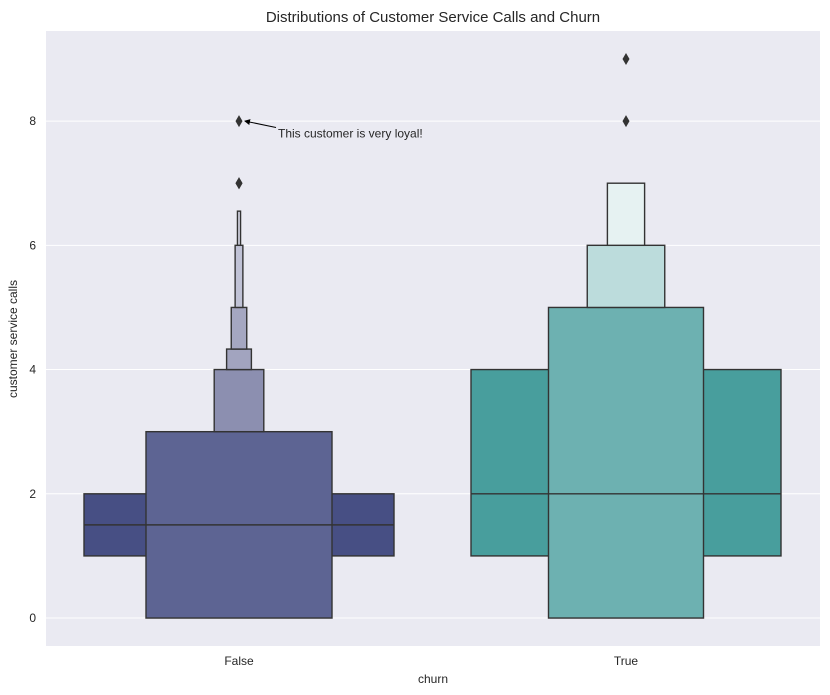  I want to click on annotation-arrow, so click(260, 123).